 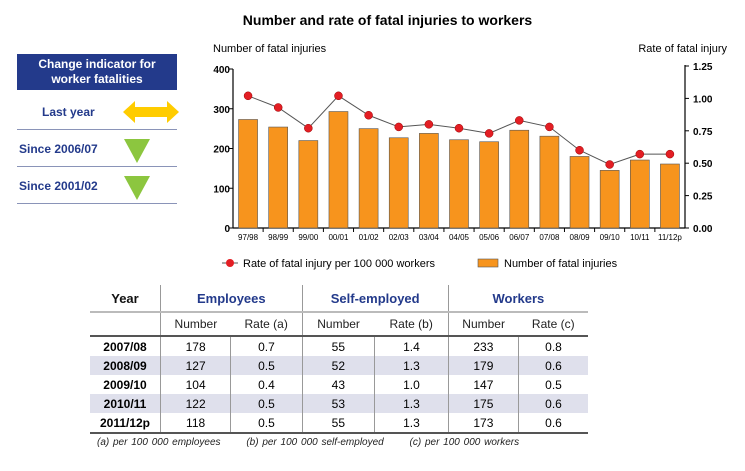 What do you see at coordinates (580, 237) in the screenshot?
I see `x-tick-label: 08/09` at bounding box center [580, 237].